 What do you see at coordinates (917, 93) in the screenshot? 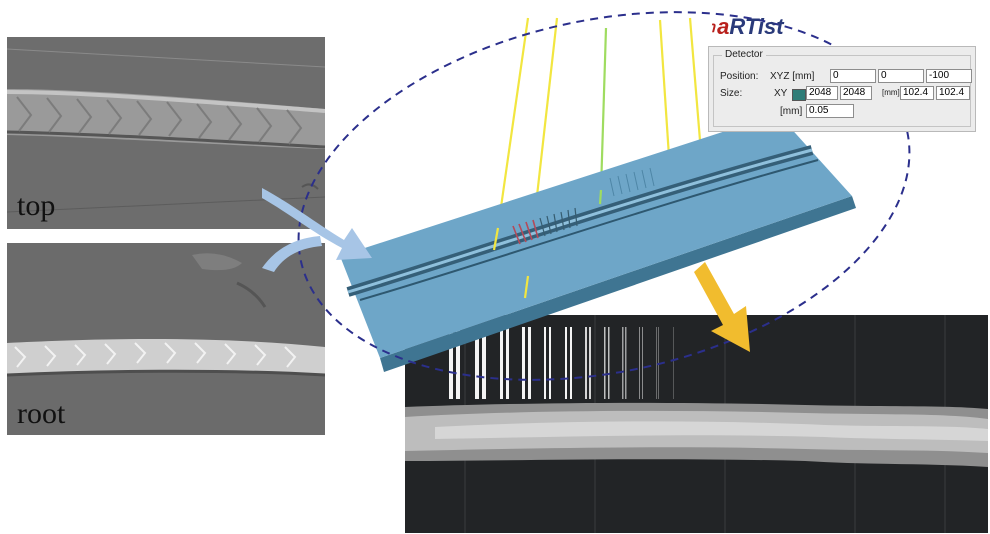
I see `size-x-mm-field` at bounding box center [917, 93].